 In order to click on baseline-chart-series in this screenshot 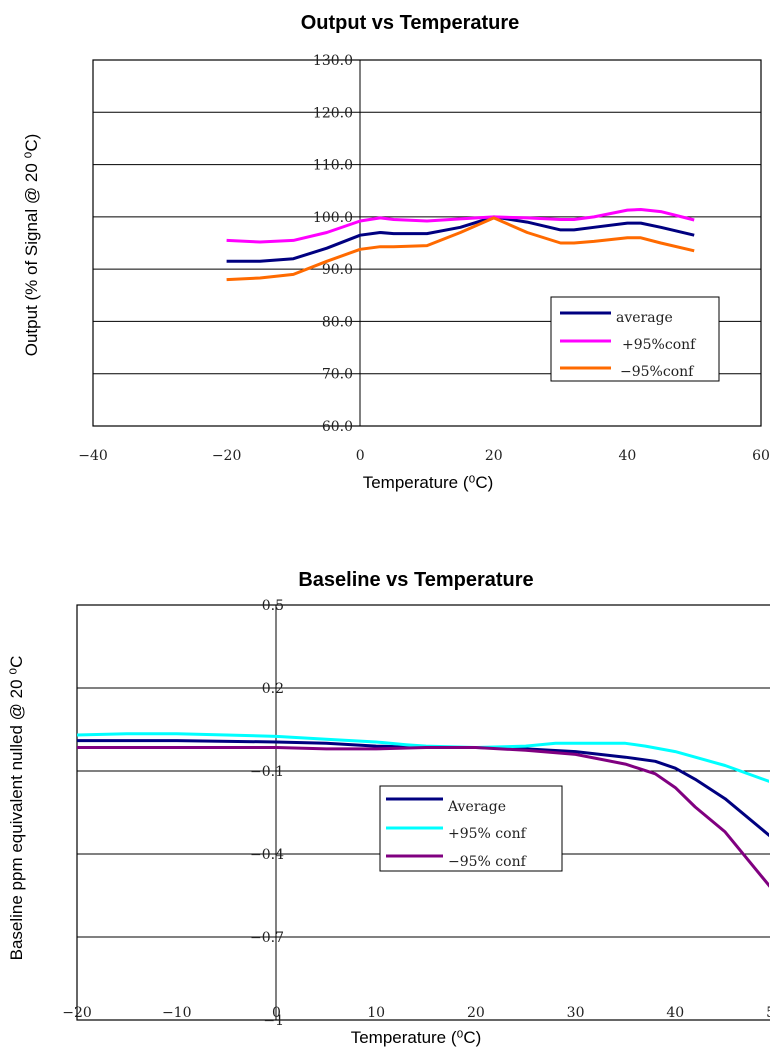, I will do `click(423, 810)`.